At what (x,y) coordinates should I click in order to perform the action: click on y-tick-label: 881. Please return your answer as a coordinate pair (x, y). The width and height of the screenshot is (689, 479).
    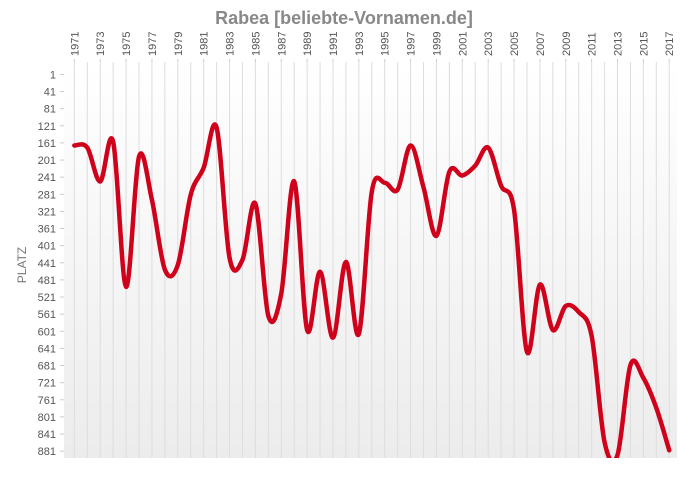
    Looking at the image, I should click on (47, 452).